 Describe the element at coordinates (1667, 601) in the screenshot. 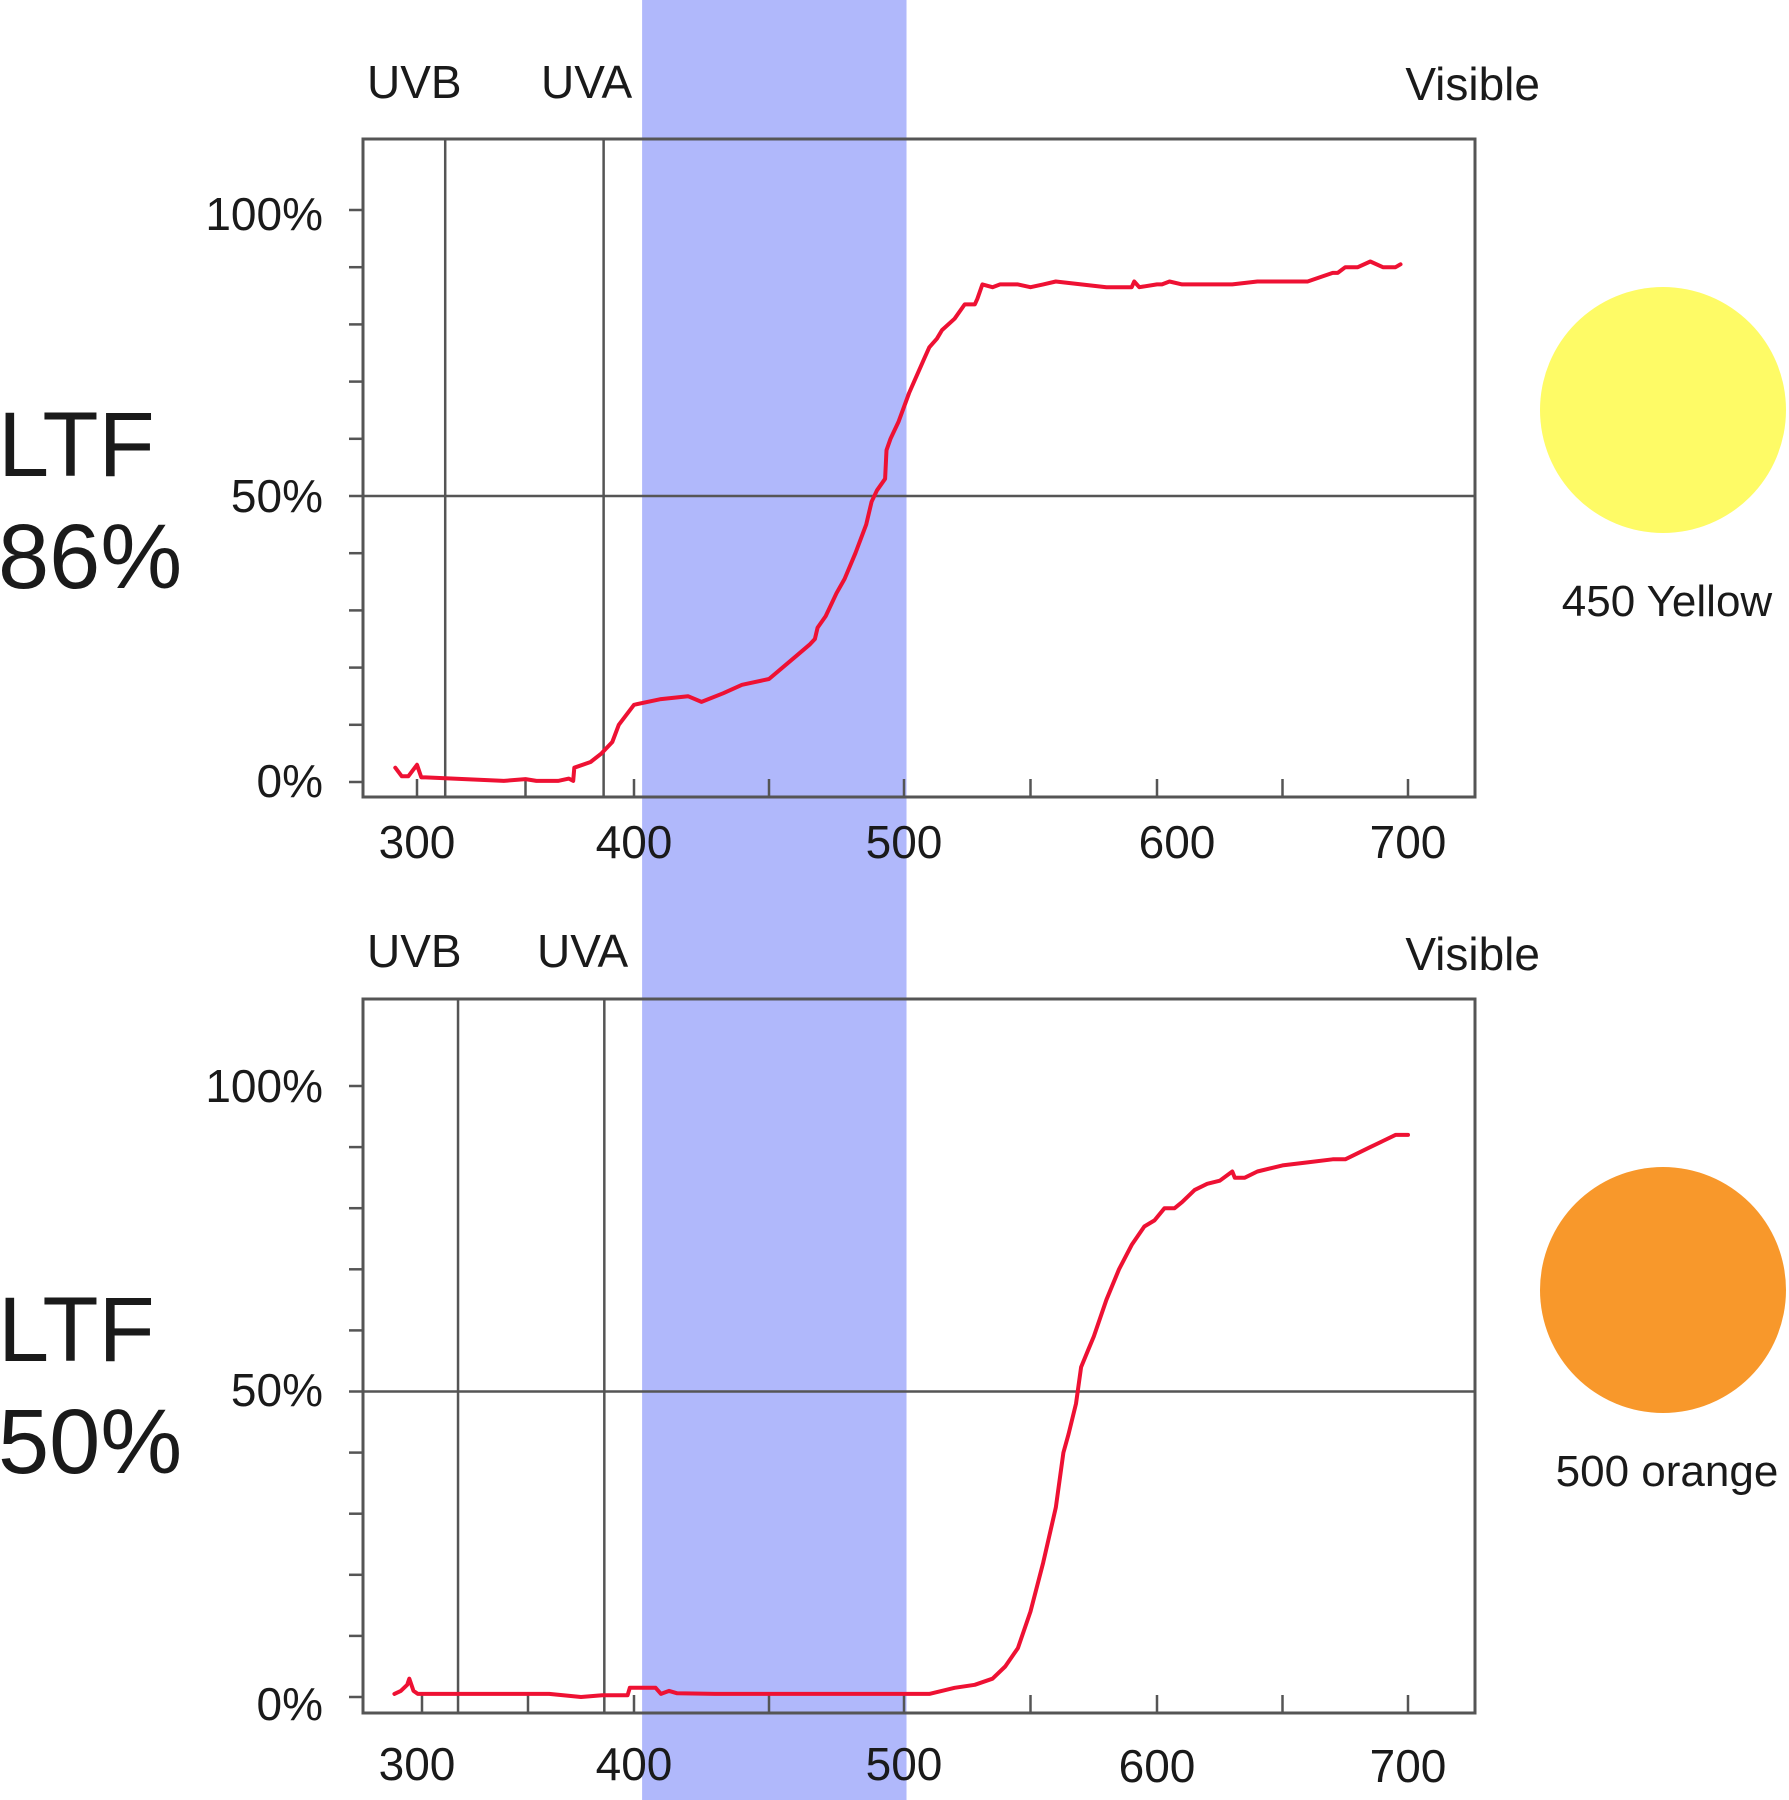

I see `swatch-label: 450 Yellow` at that location.